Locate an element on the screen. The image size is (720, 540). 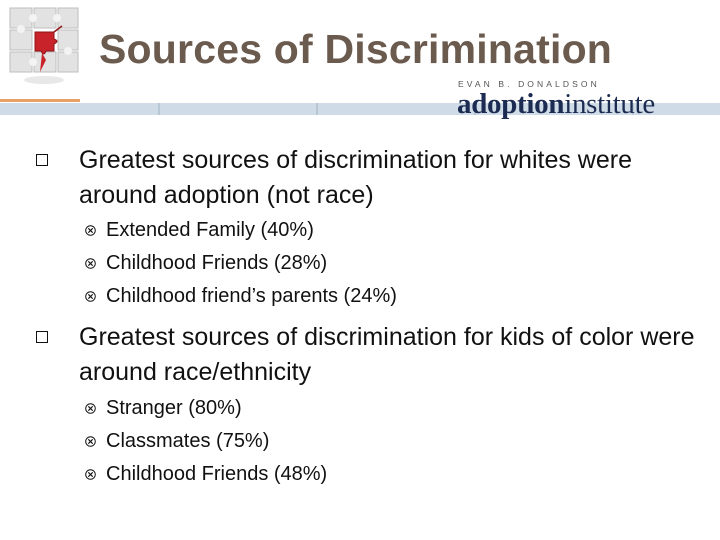
institute-logo: EVAN B. DONALDSON adoptioninstitute is located at coordinates (556, 99).